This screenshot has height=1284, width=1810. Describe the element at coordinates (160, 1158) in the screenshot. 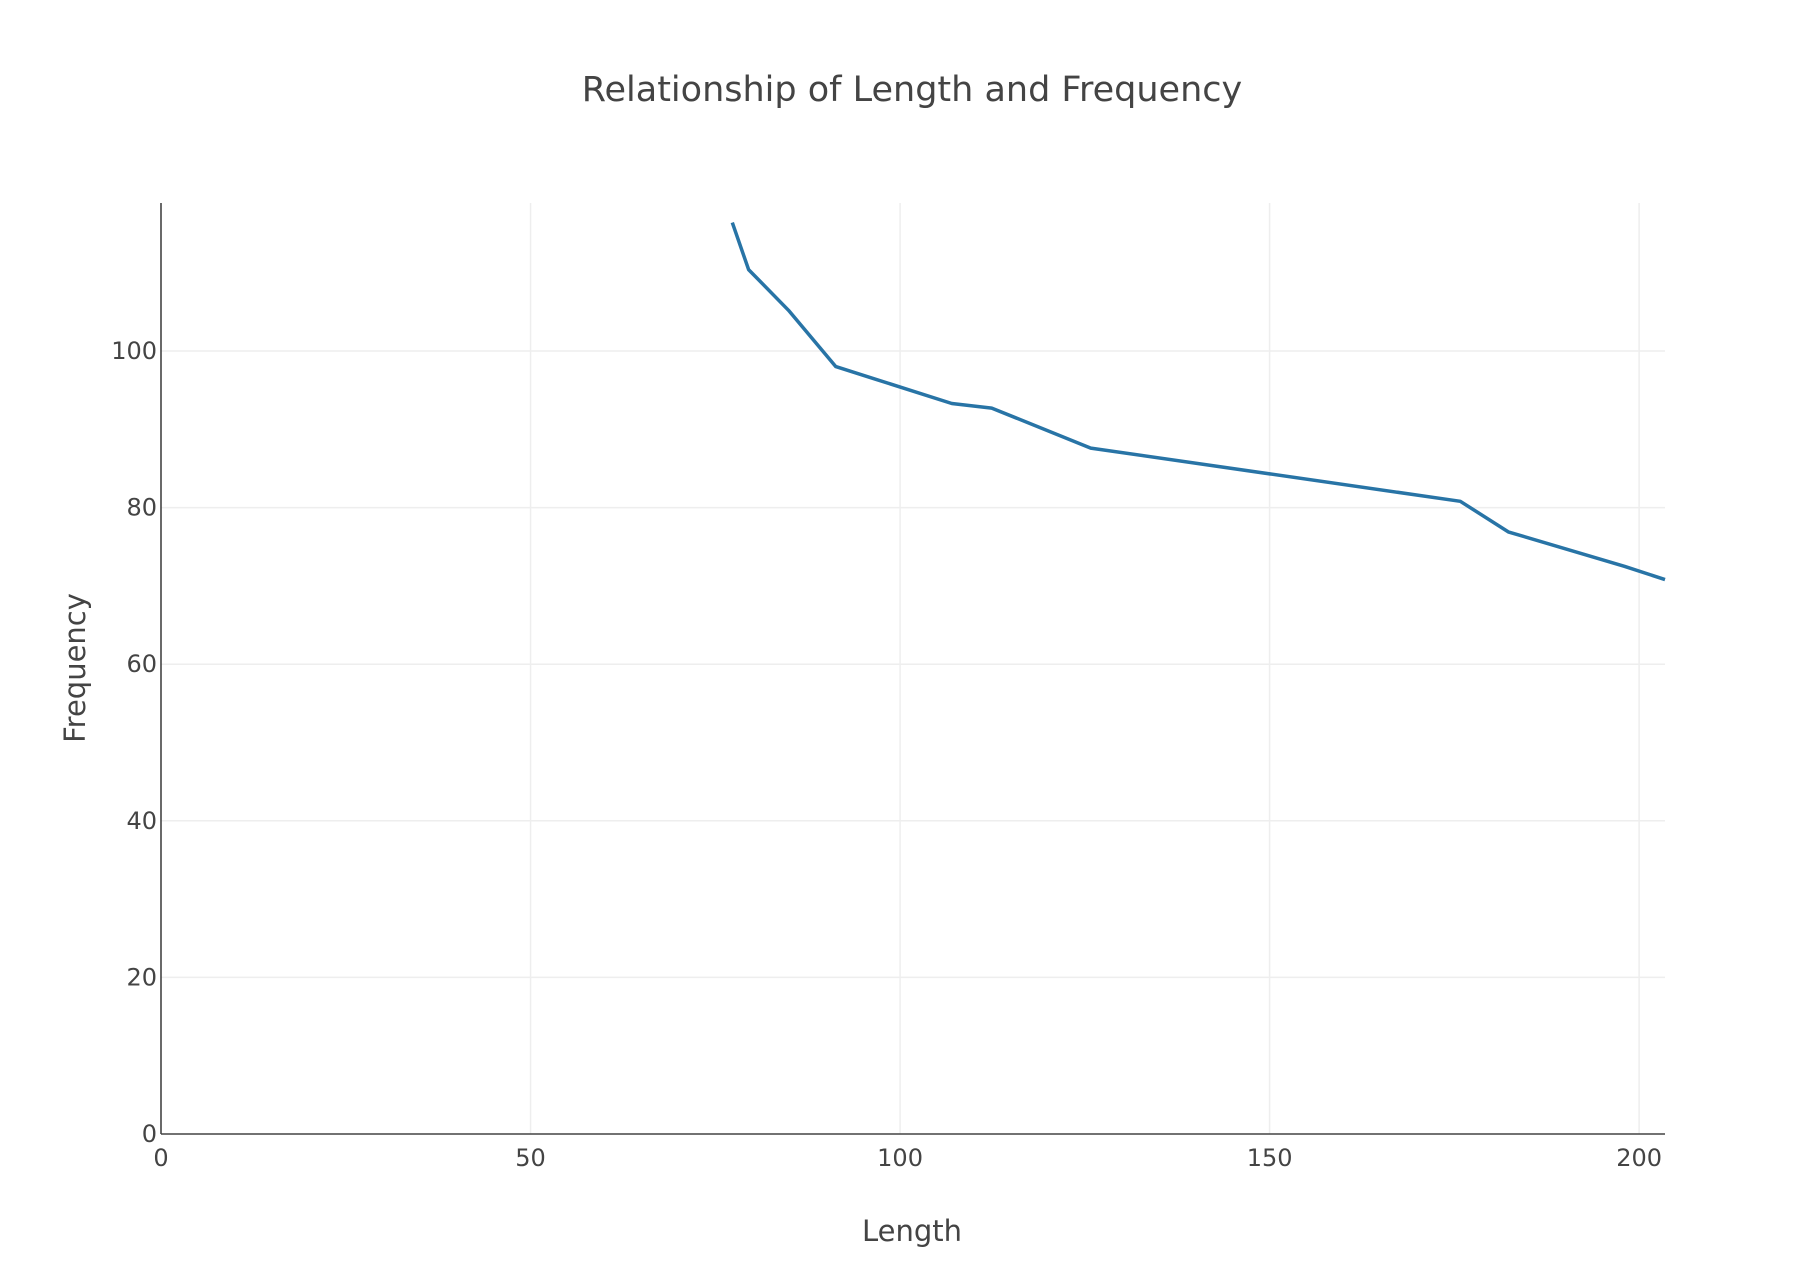

I see `x-tick-label-0: 0` at that location.